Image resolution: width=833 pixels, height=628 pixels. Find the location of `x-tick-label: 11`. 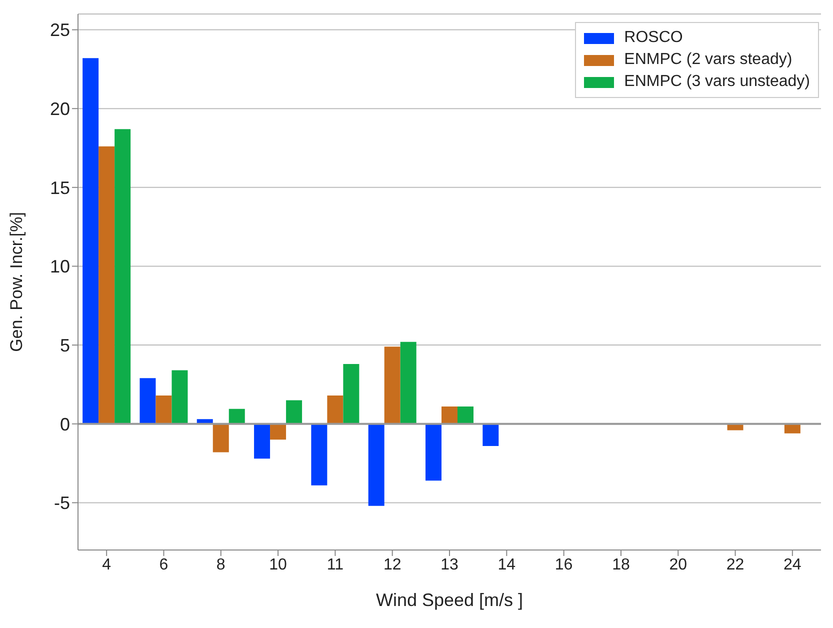

x-tick-label: 11 is located at coordinates (335, 565).